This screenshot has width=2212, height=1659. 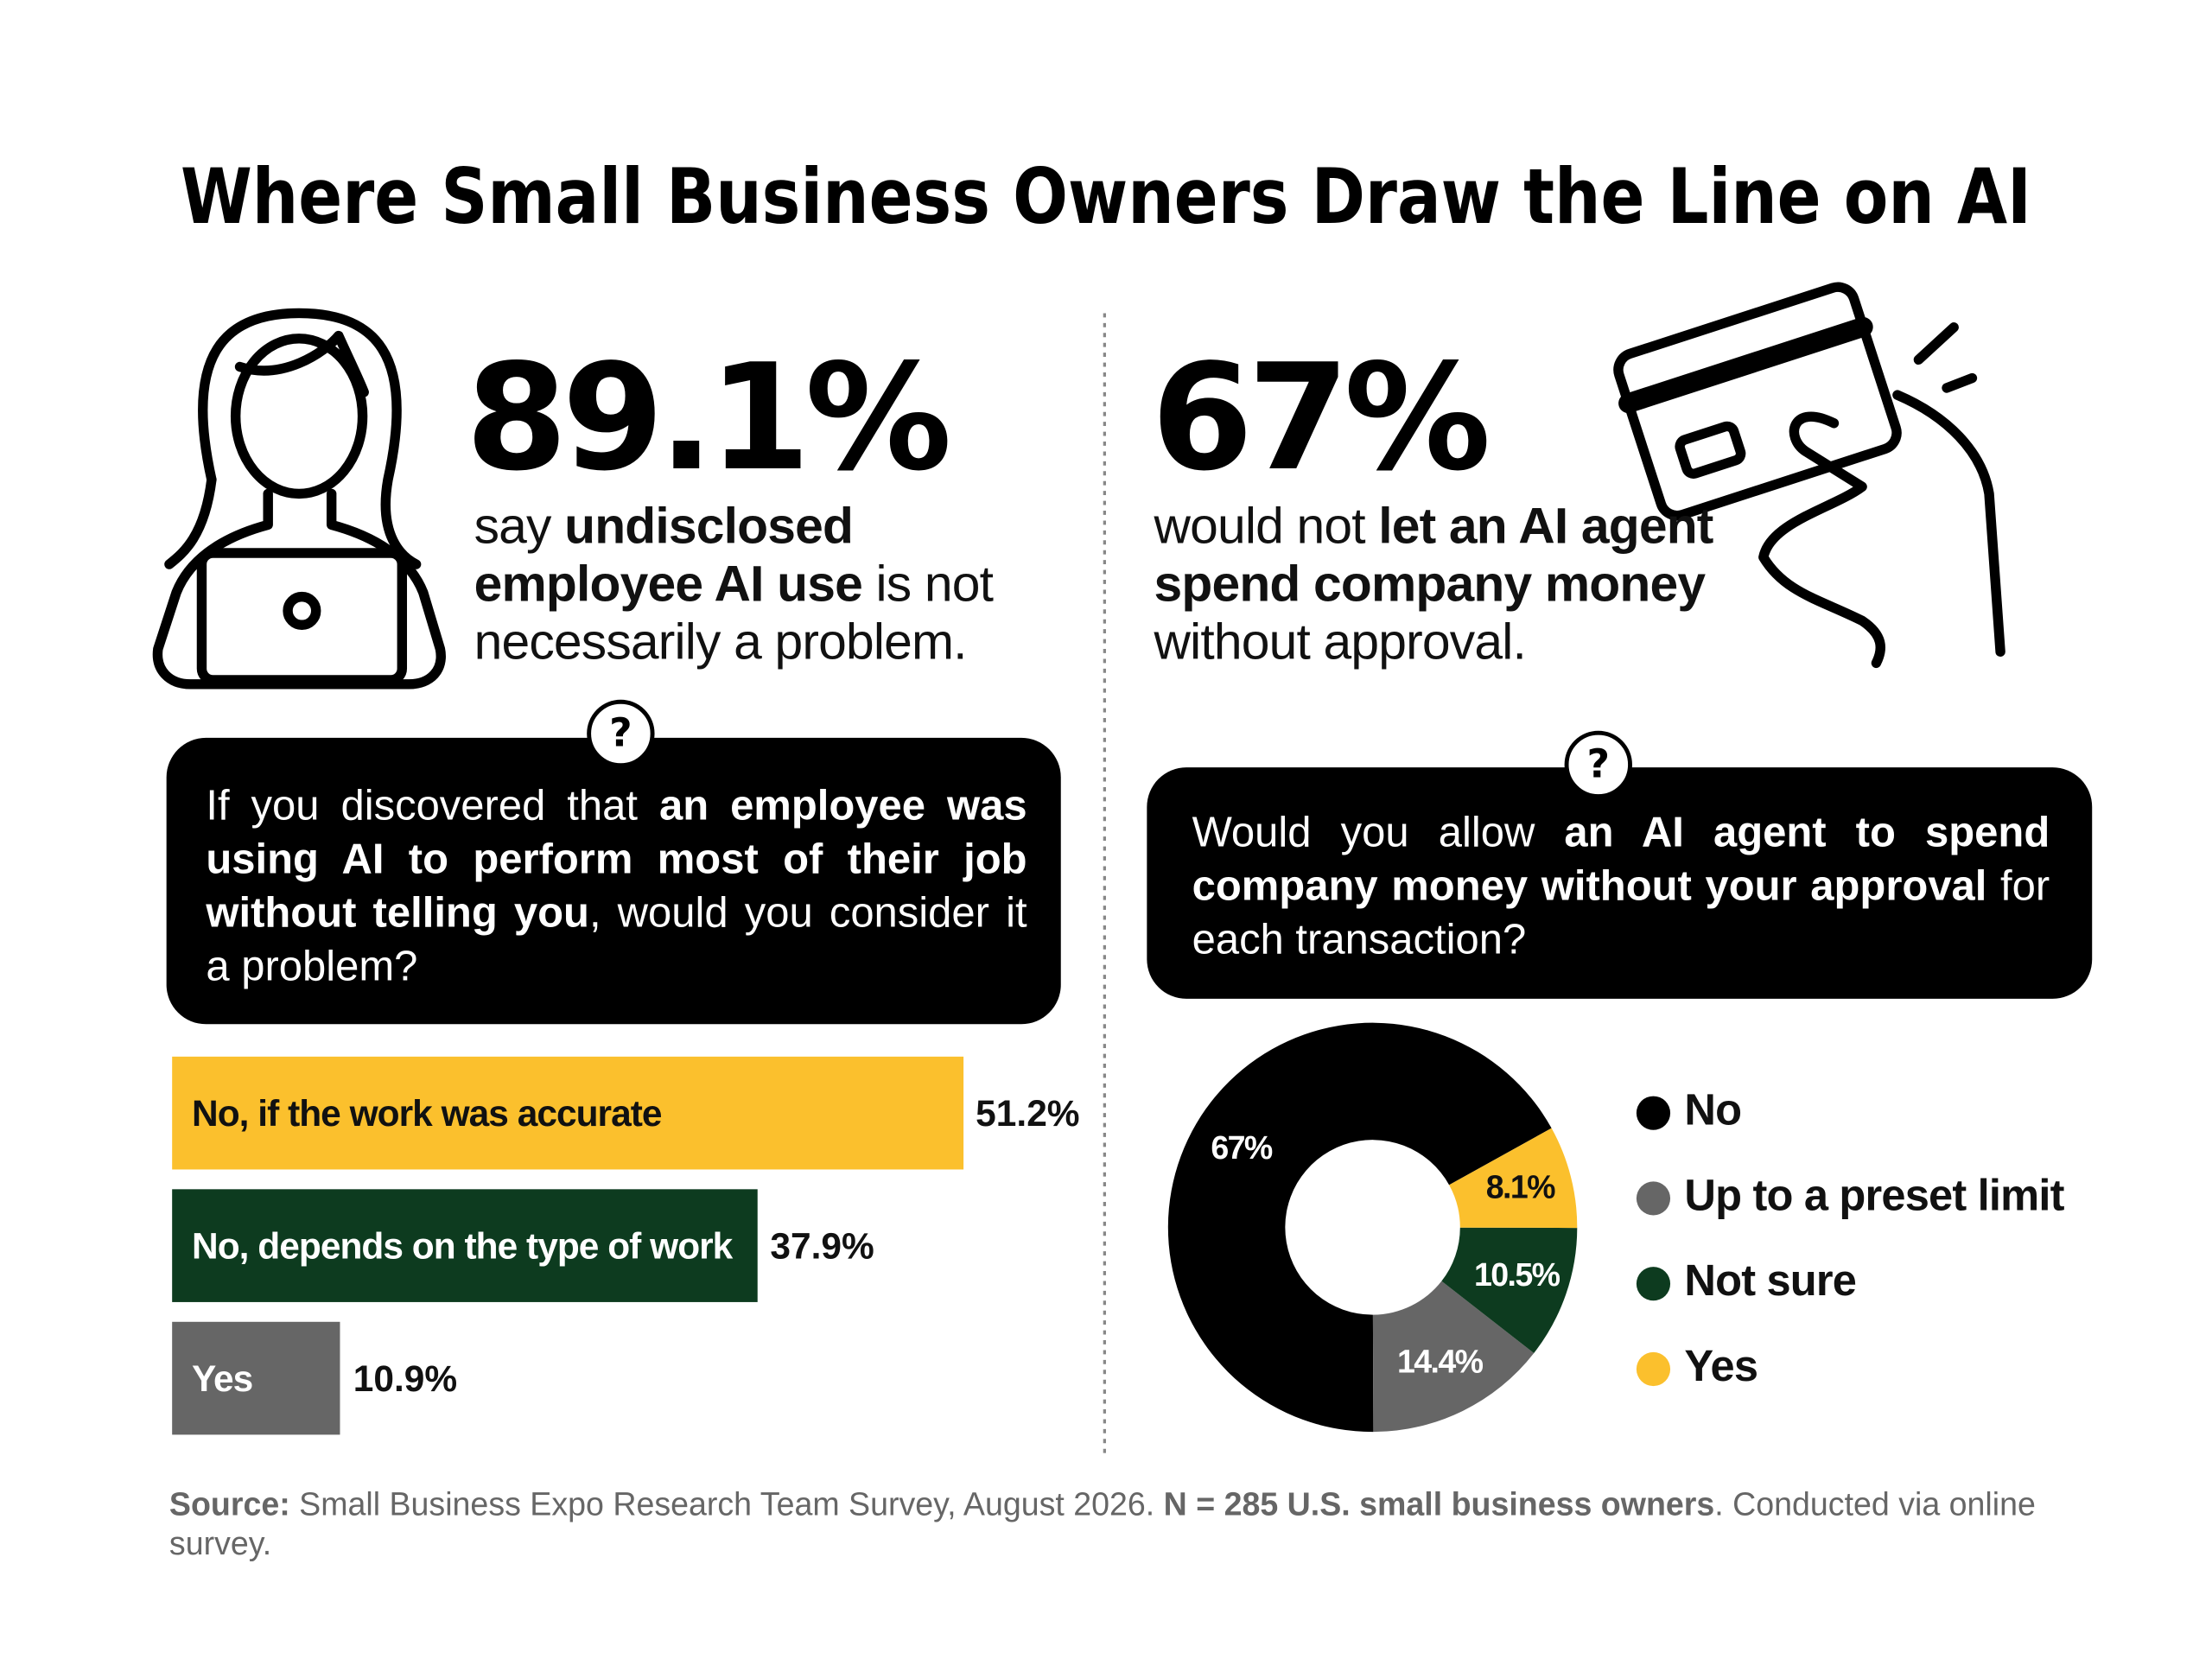 What do you see at coordinates (1434, 554) in the screenshot?
I see `text: let an AI agent spend company money` at bounding box center [1434, 554].